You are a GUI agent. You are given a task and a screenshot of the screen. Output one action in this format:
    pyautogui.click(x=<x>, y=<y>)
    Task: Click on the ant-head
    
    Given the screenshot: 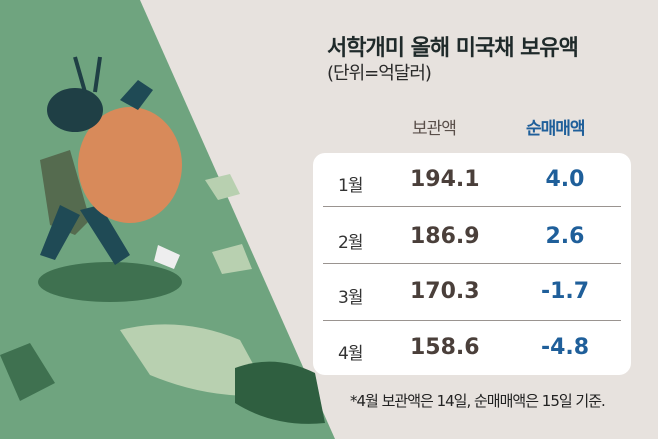 What is the action you would take?
    pyautogui.click(x=75, y=110)
    